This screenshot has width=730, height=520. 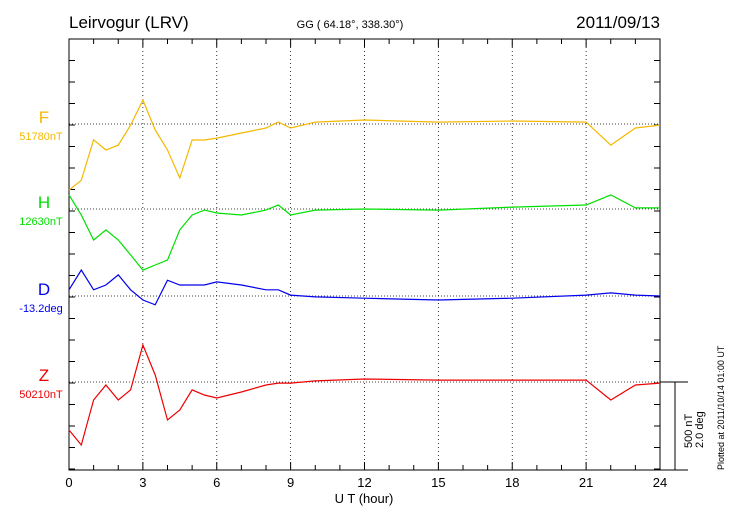 What do you see at coordinates (364, 482) in the screenshot?
I see `x-tick-label: 12` at bounding box center [364, 482].